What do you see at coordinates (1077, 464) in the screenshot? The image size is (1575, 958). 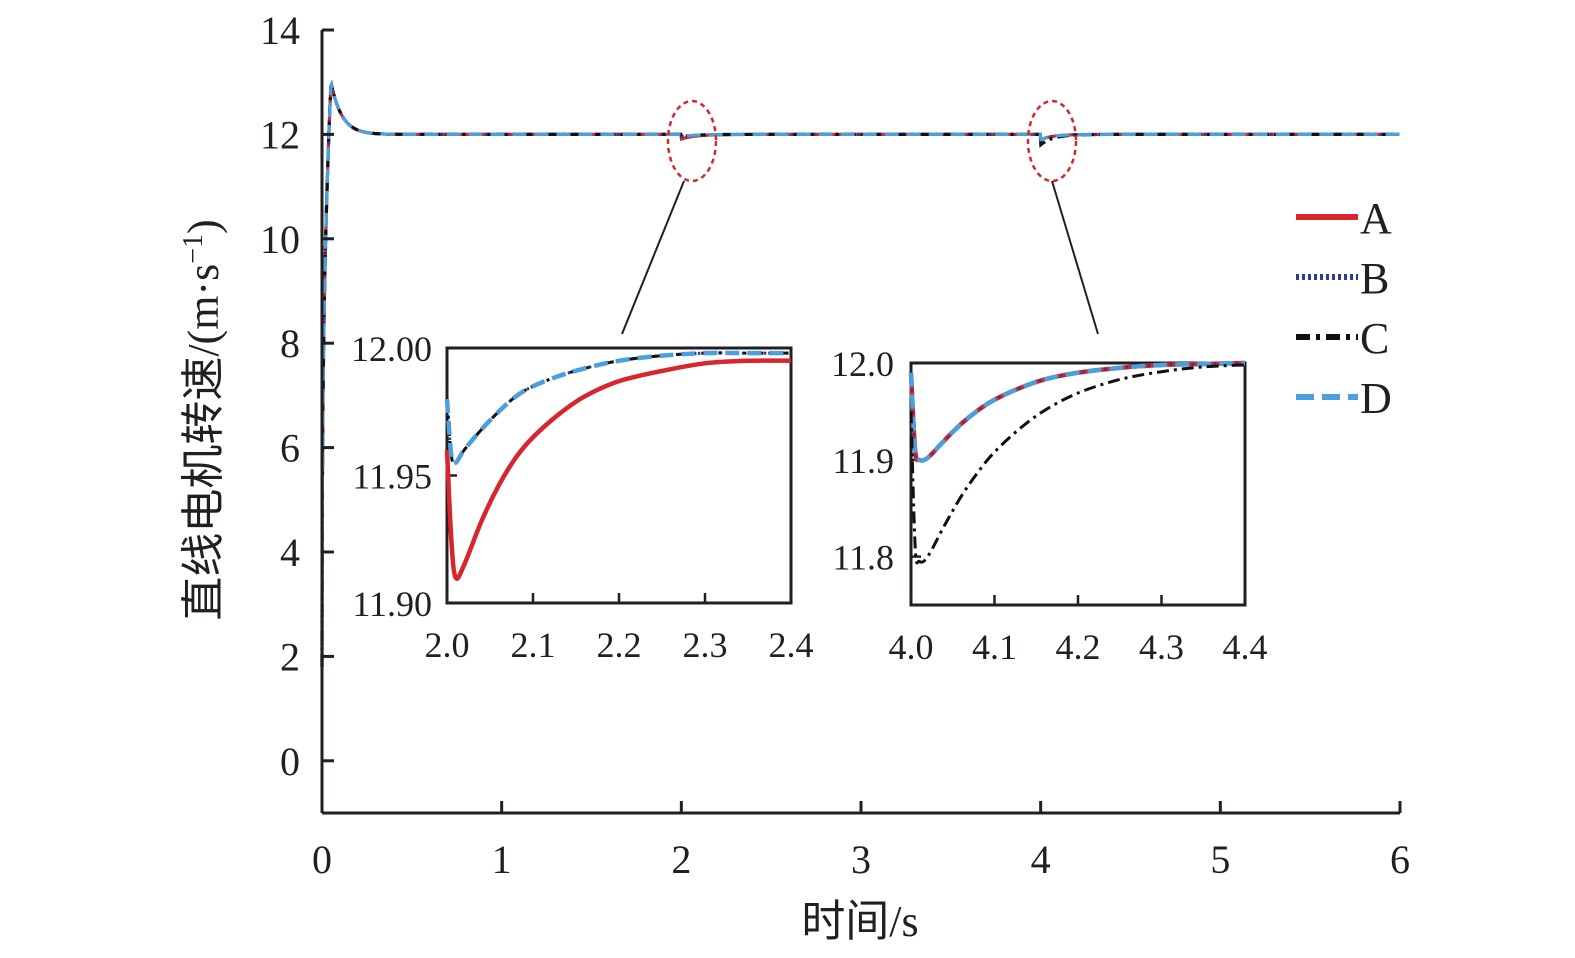 I see `inset-series-line-C` at bounding box center [1077, 464].